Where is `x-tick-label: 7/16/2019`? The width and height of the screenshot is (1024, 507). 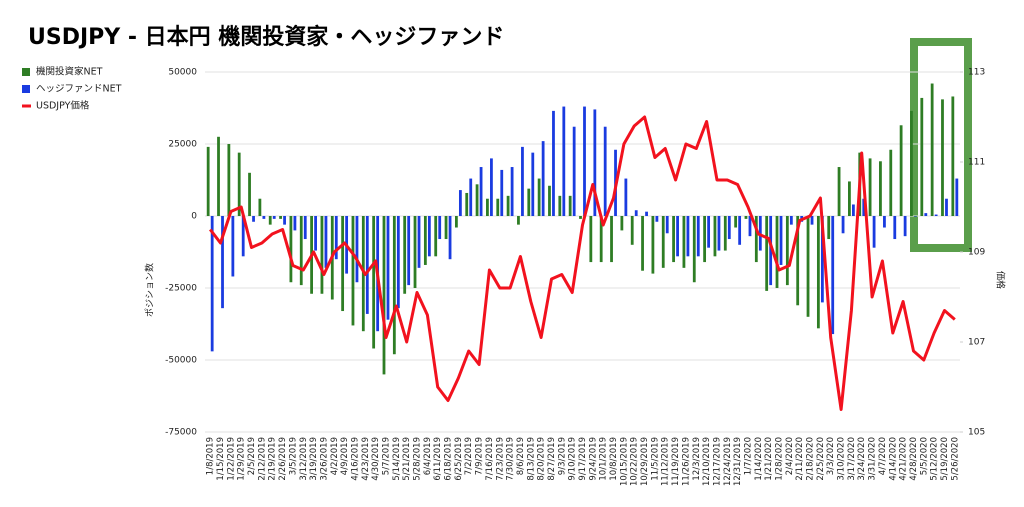 x-tick-label: 7/16/2019 is located at coordinates (490, 459).